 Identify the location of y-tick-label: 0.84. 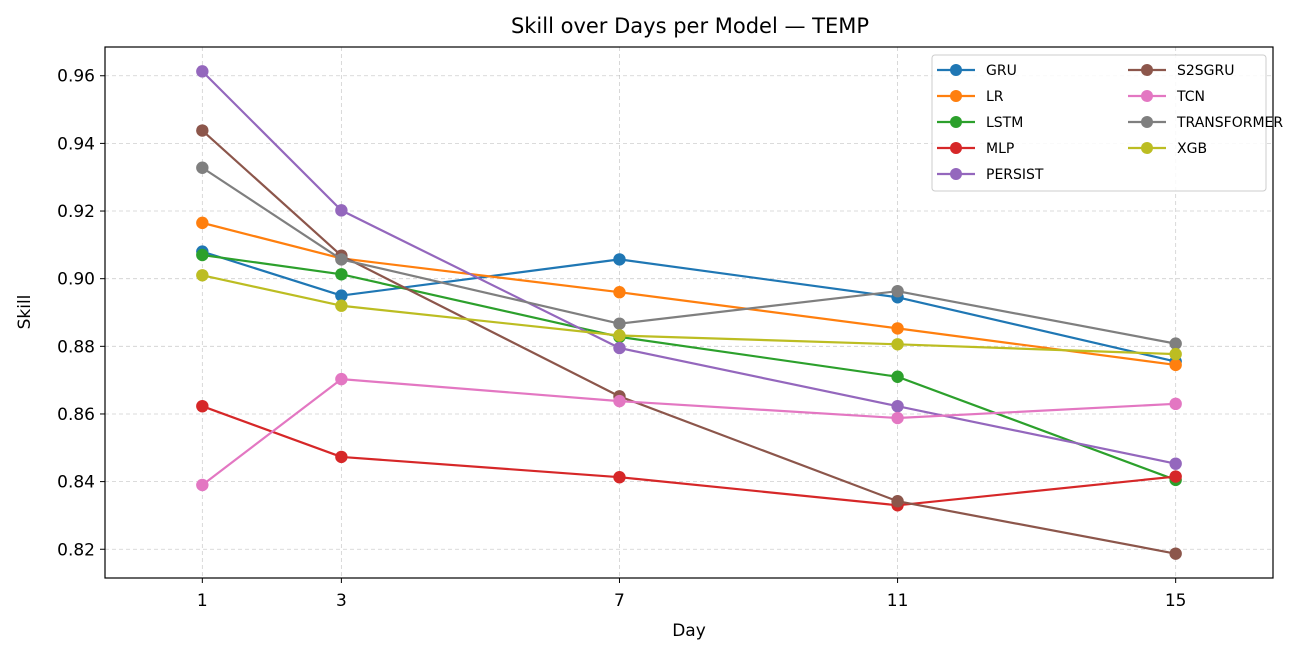
(76, 483).